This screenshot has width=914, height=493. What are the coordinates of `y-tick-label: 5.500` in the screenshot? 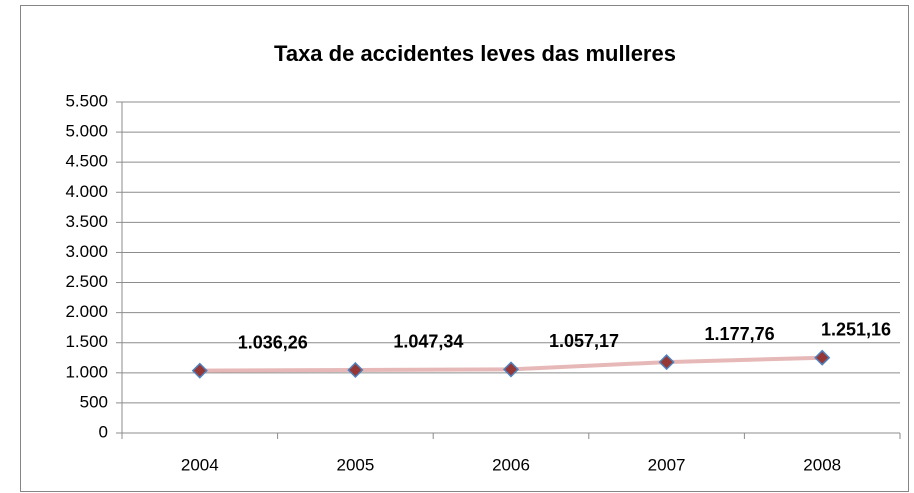 It's located at (86, 100).